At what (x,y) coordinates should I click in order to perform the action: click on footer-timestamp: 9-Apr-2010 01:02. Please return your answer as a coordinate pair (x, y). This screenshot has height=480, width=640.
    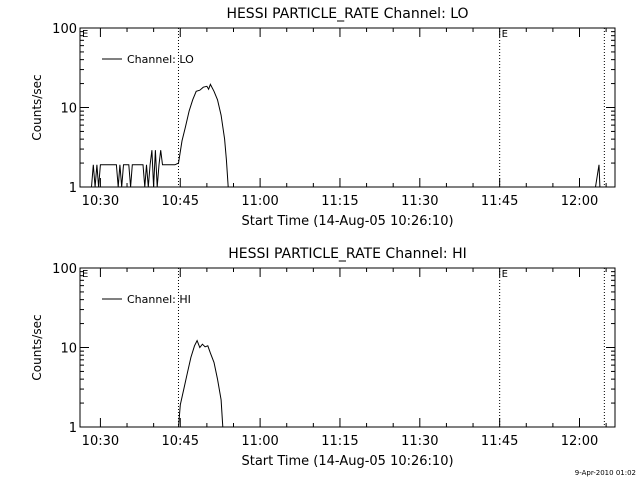
    Looking at the image, I should click on (605, 473).